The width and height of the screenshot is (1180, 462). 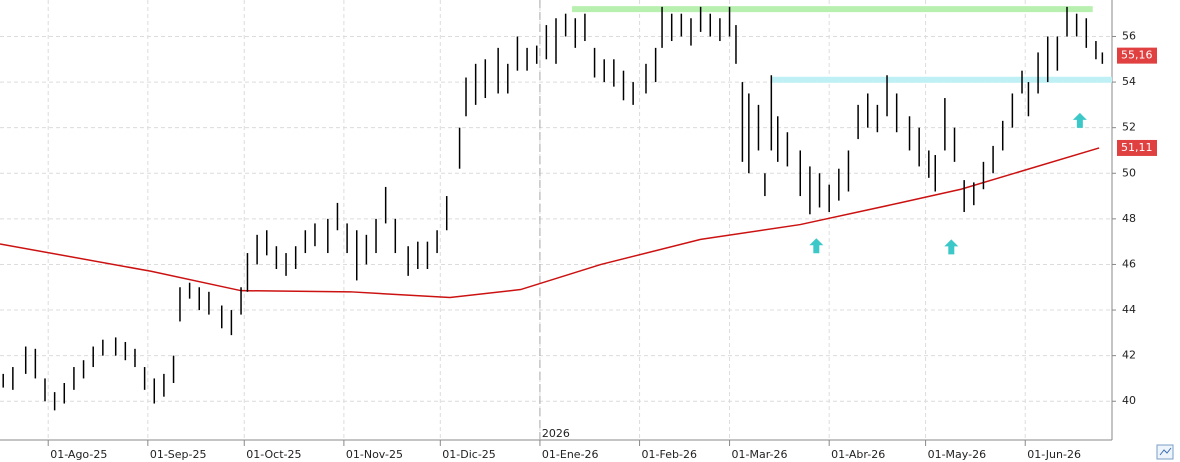 I want to click on scale-icon, so click(x=1165, y=451).